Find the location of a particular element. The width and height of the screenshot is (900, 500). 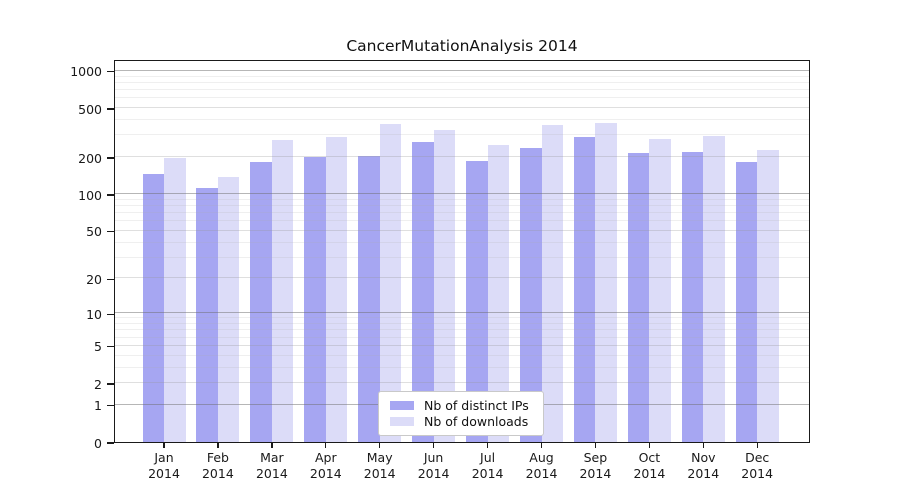

x-tick-label-mar: Mar 2014 is located at coordinates (272, 466).